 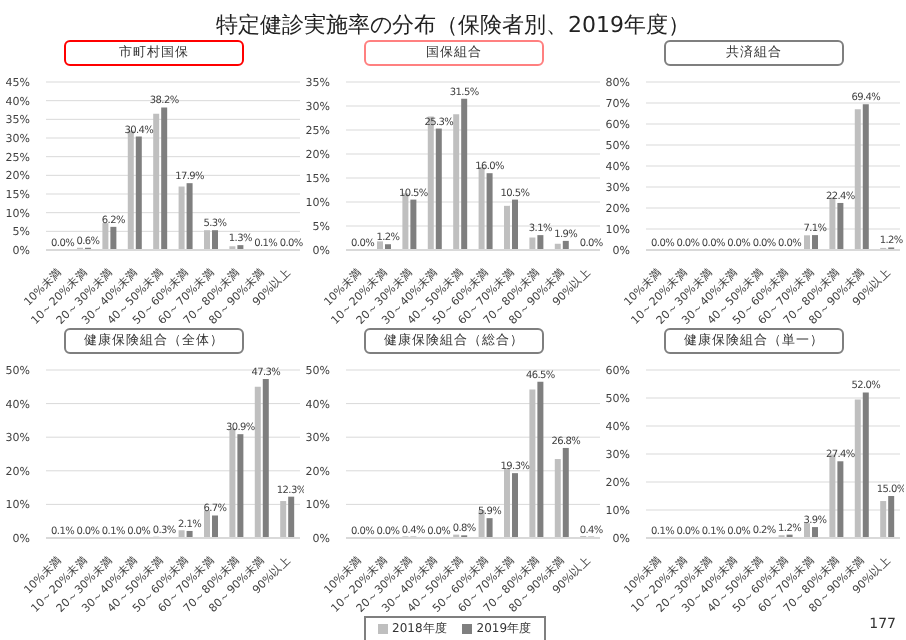 I want to click on text: 特定健診実施率の分布（保険者別、2019年度）, so click(x=453, y=25).